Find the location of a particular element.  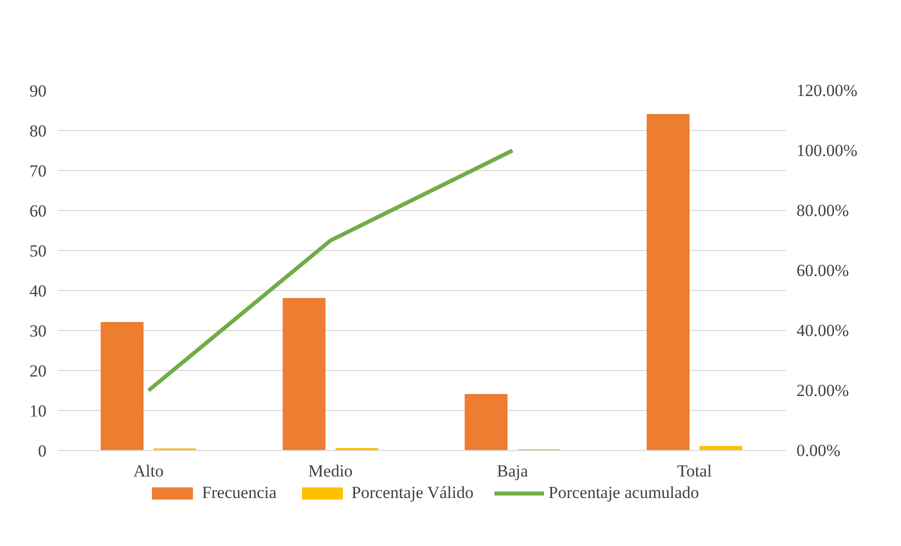

y-tick-label: 60 is located at coordinates (38, 211).